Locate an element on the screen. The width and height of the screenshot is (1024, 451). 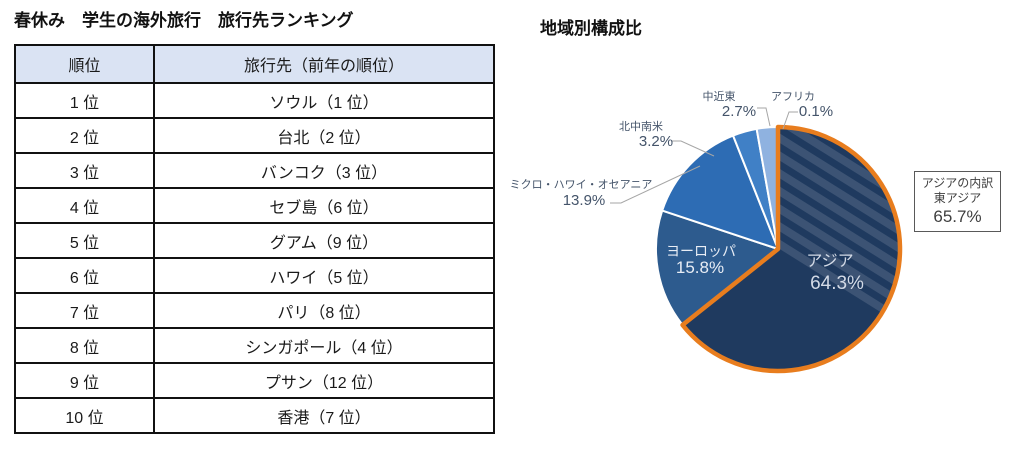
table-row: 9 位プサン（12 位） is located at coordinates (254, 380).